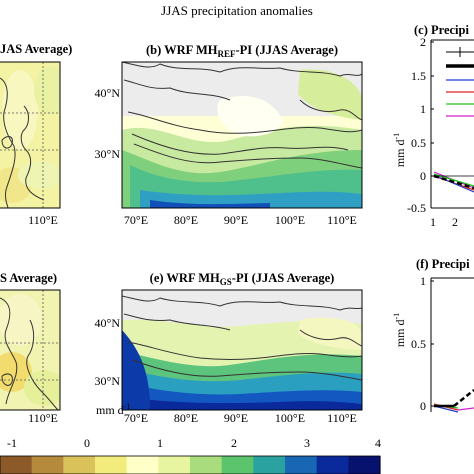  What do you see at coordinates (242, 350) in the screenshot?
I see `panel-e-map` at bounding box center [242, 350].